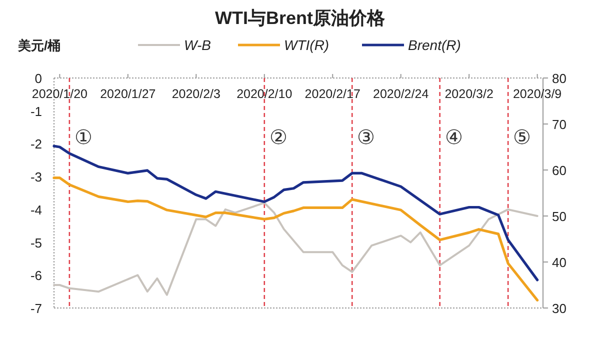 This screenshot has width=600, height=359. I want to click on y2-tick-label: 30, so click(559, 308).